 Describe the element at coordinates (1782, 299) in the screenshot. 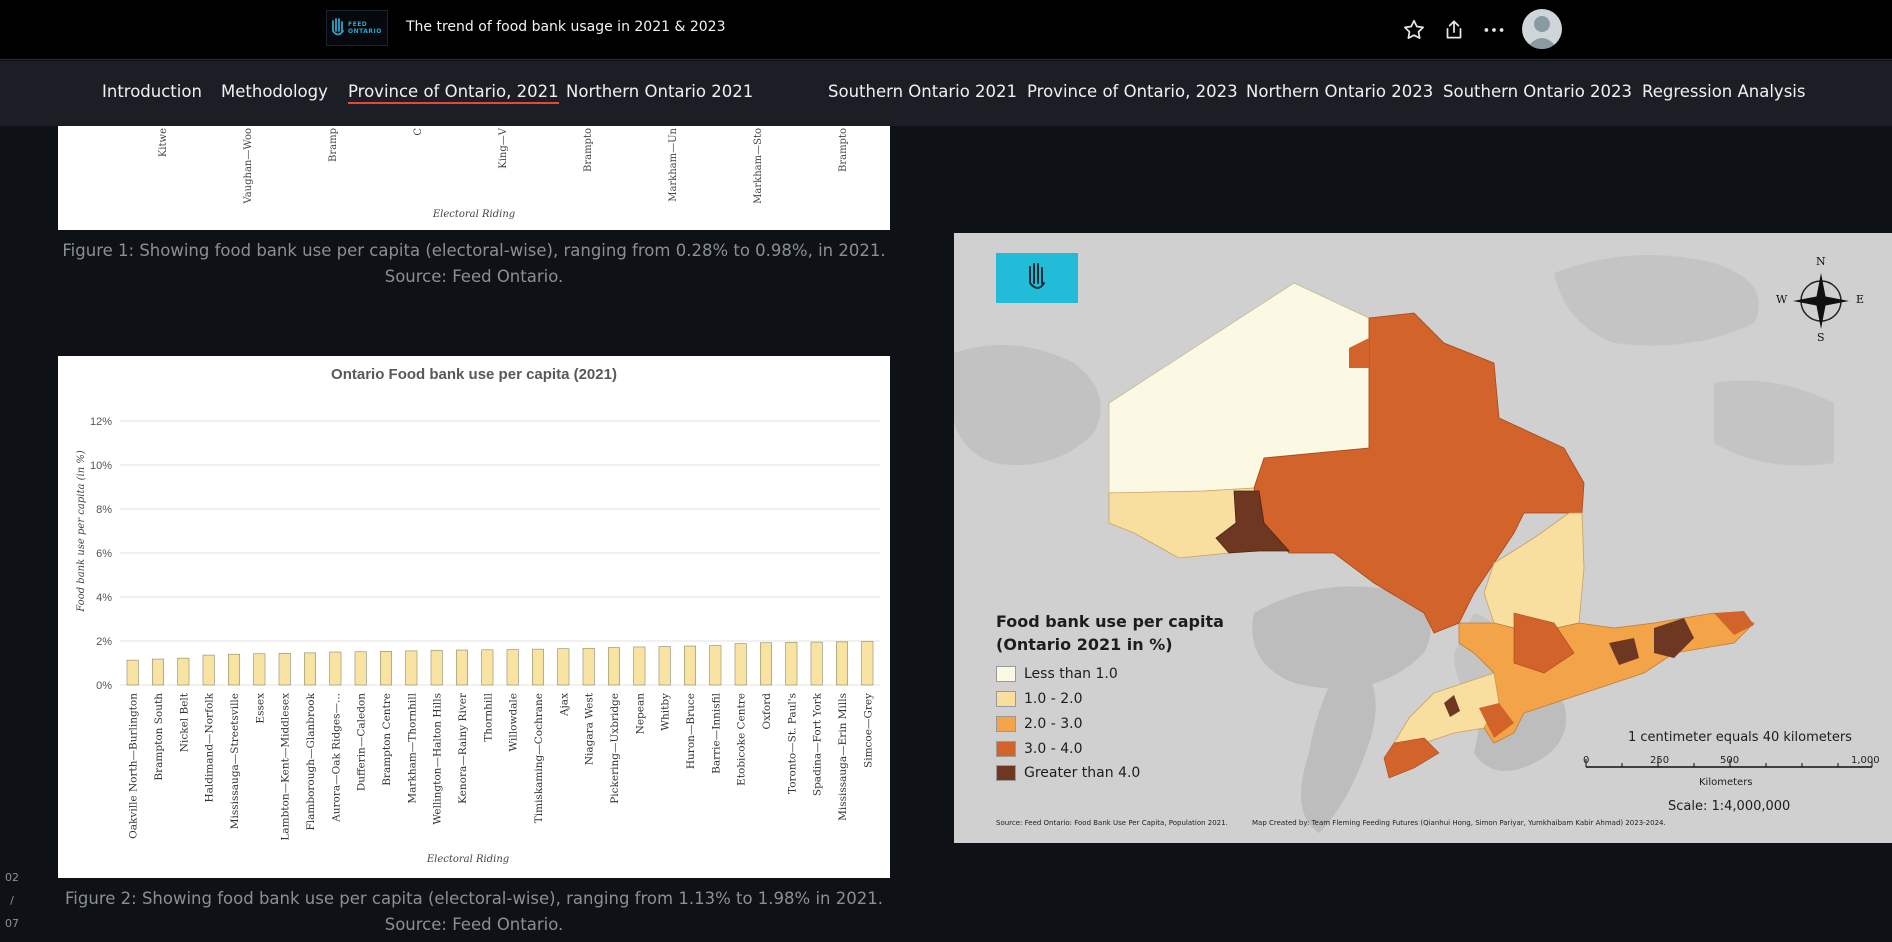

I see `compass-w: W` at that location.